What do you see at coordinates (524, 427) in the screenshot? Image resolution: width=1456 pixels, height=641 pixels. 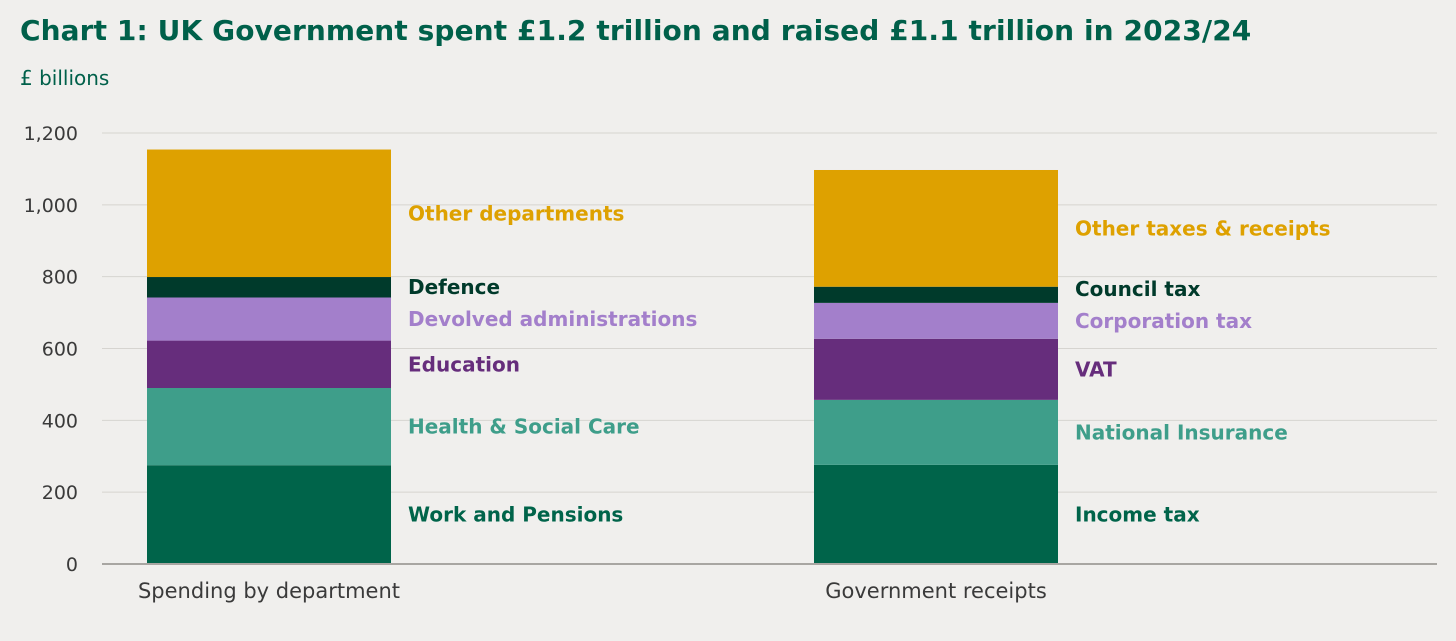 I see `segment-label-health-and-social-care: Health & Social Care` at bounding box center [524, 427].